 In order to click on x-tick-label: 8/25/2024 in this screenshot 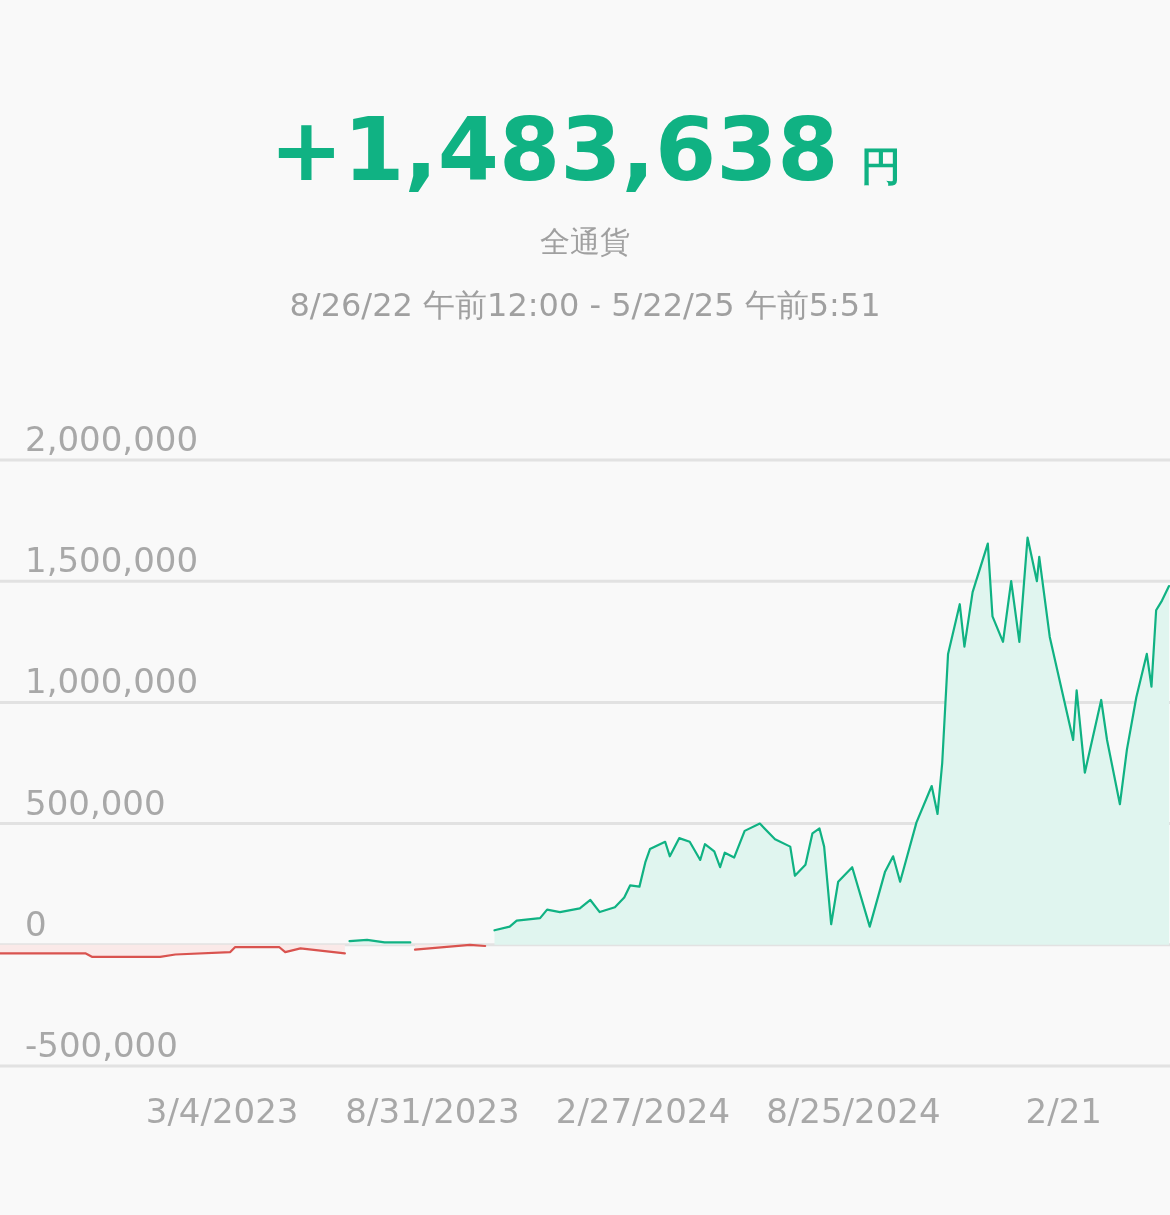, I will do `click(853, 1111)`.